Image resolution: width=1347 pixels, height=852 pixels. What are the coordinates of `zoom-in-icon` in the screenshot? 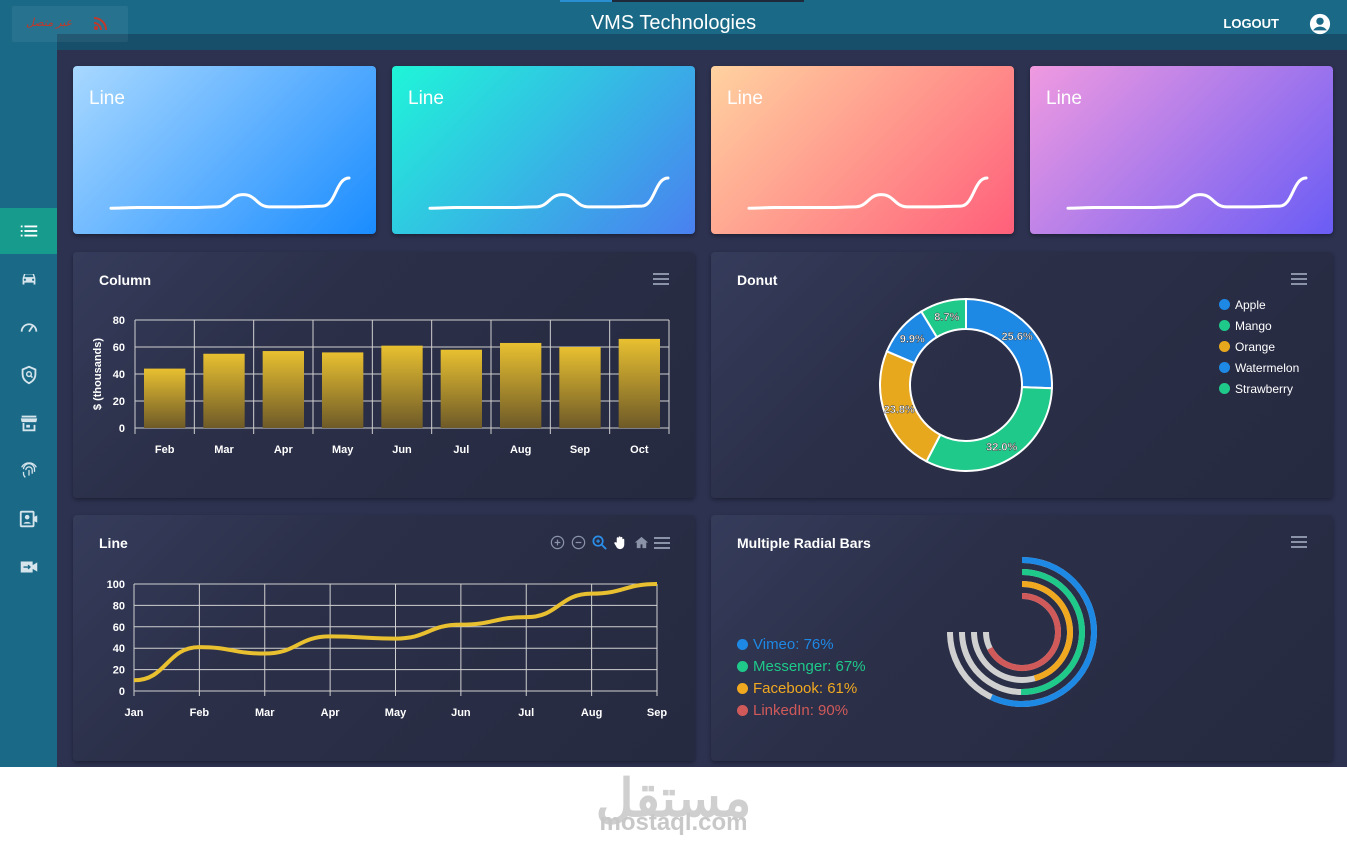 It's located at (557, 542).